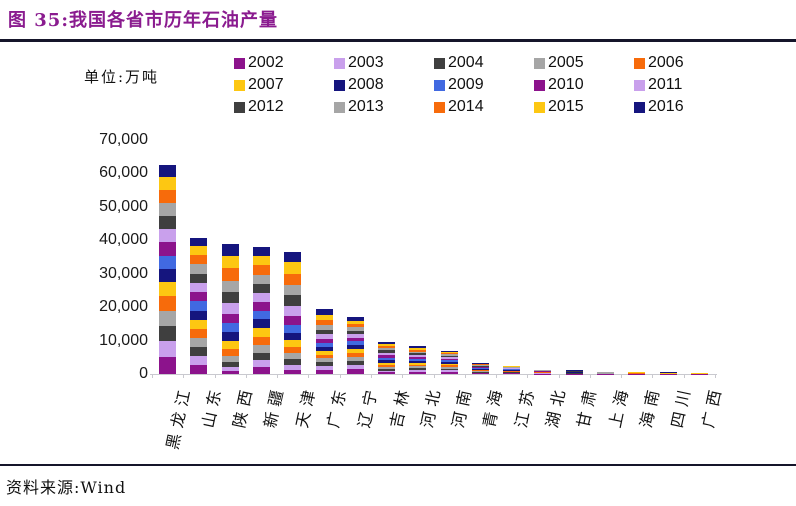 This screenshot has width=796, height=506. Describe the element at coordinates (274, 406) in the screenshot. I see `x-axis-category-label: 新疆` at that location.